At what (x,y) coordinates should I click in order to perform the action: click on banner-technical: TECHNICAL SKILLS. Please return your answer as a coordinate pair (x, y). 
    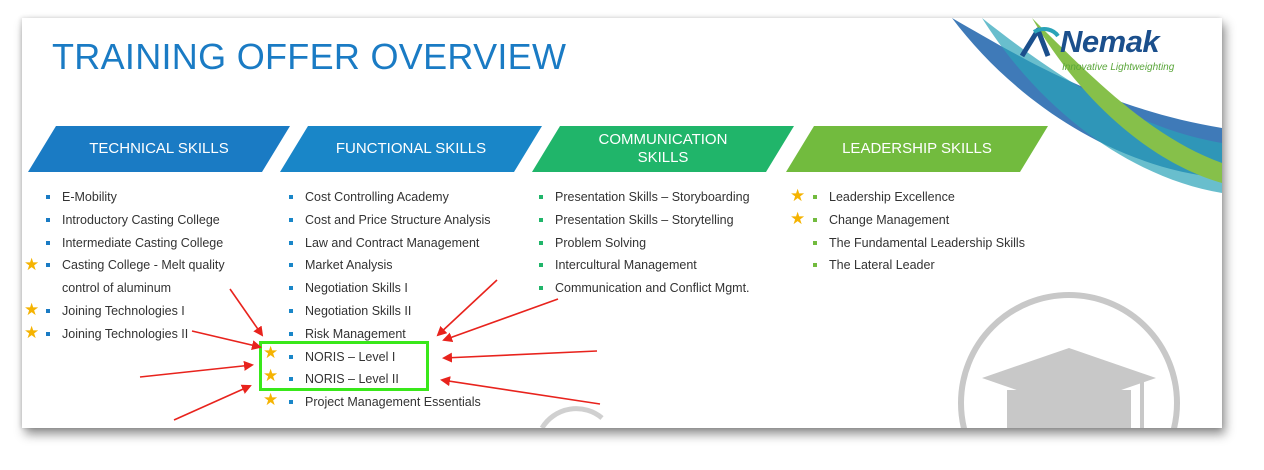
    Looking at the image, I should click on (159, 149).